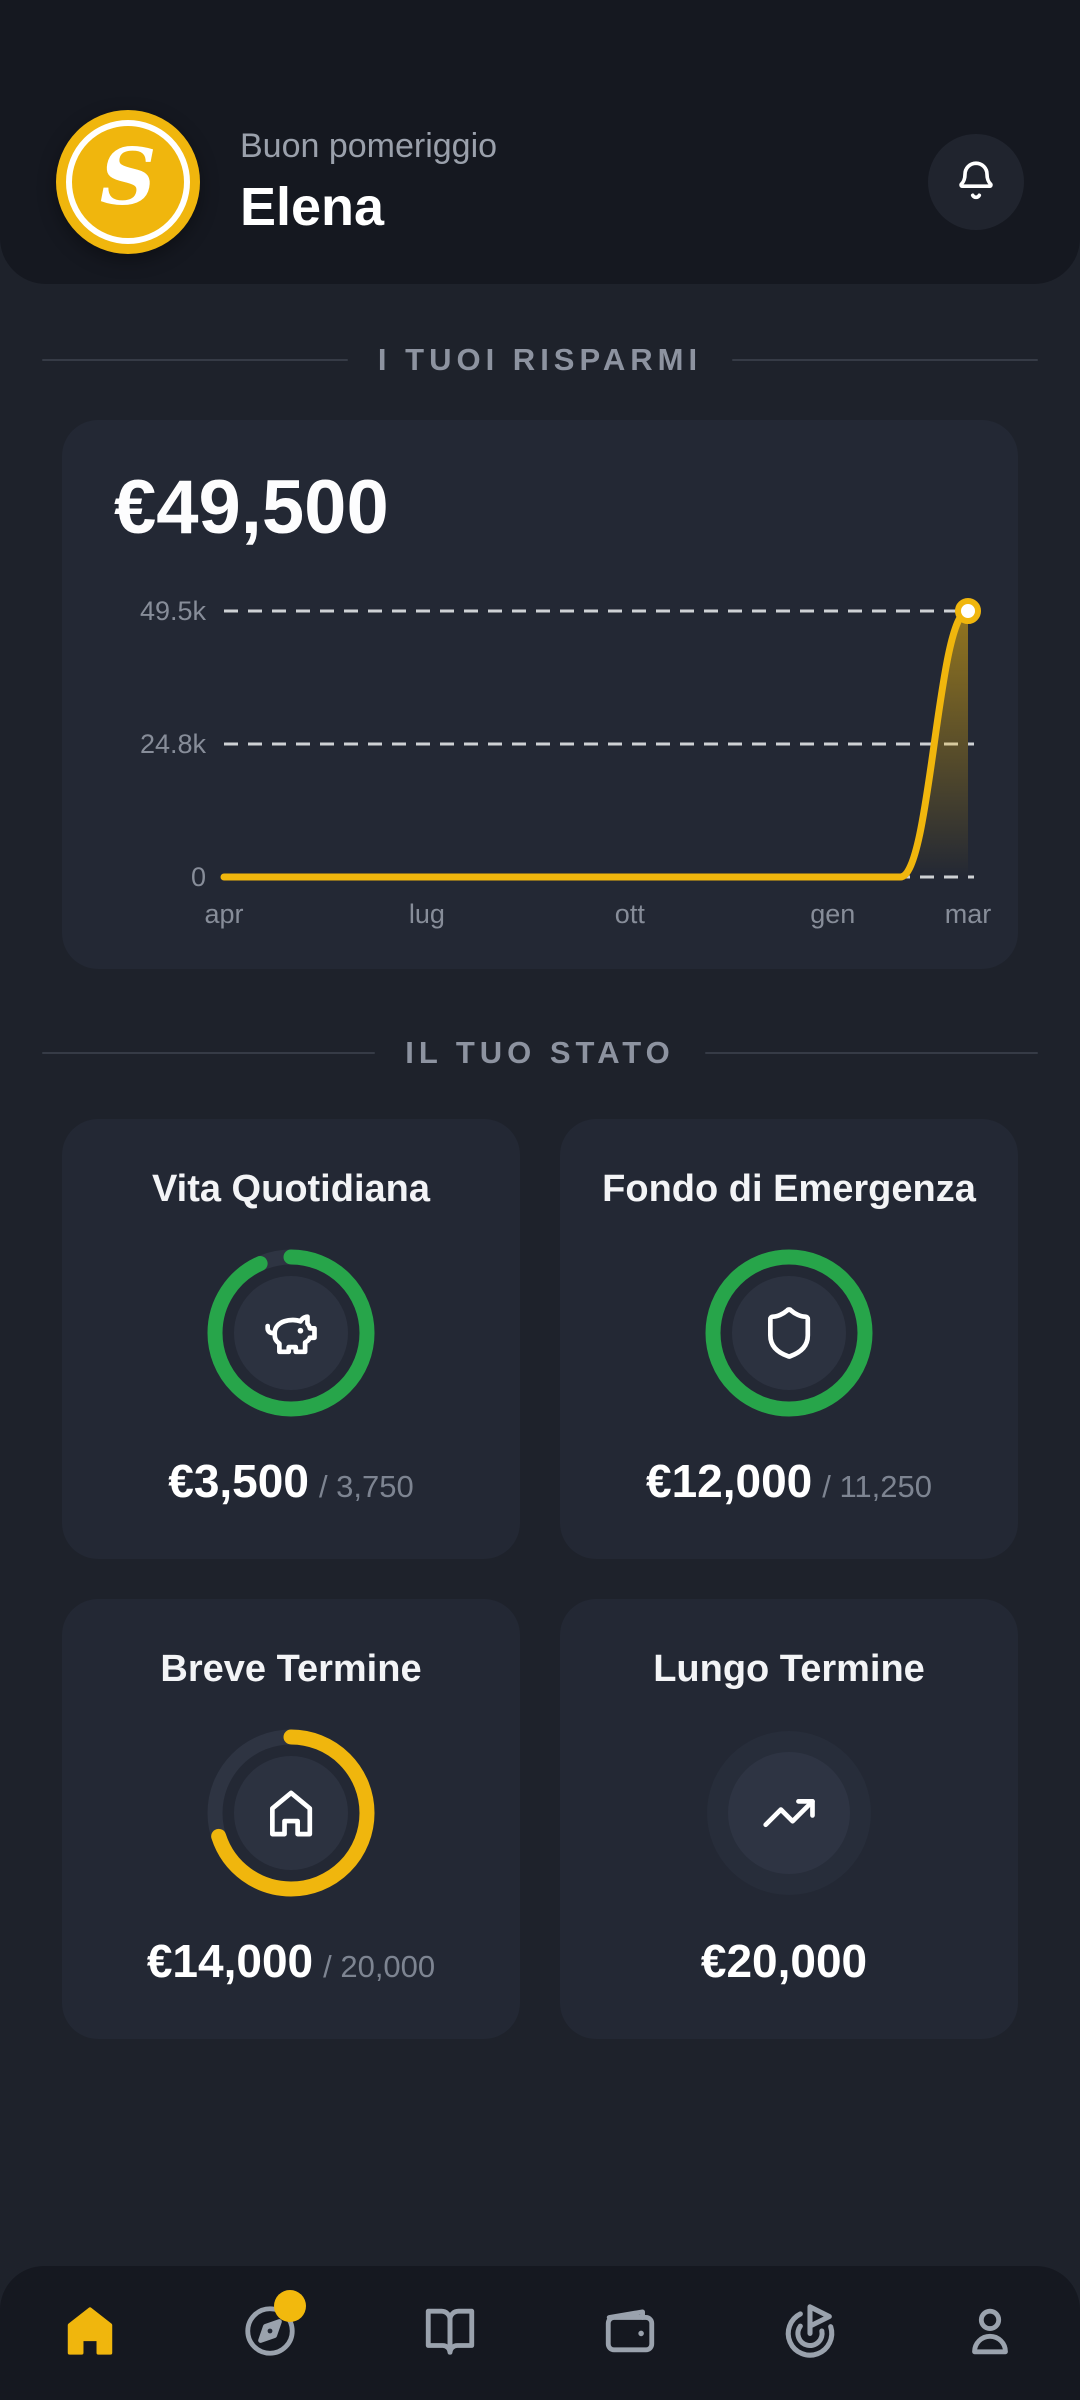  I want to click on goal-title: Vita Quotidiana, so click(290, 1189).